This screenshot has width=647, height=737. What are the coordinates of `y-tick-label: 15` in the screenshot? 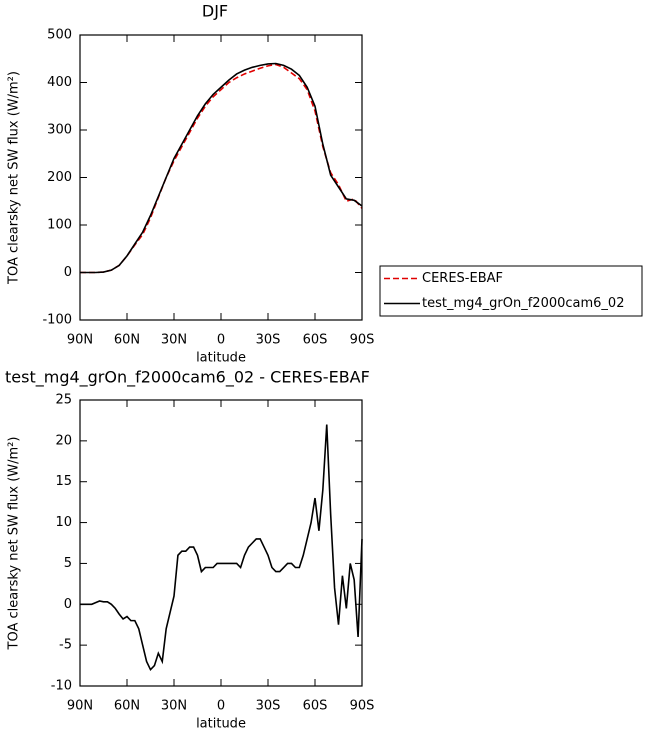 It's located at (63, 481).